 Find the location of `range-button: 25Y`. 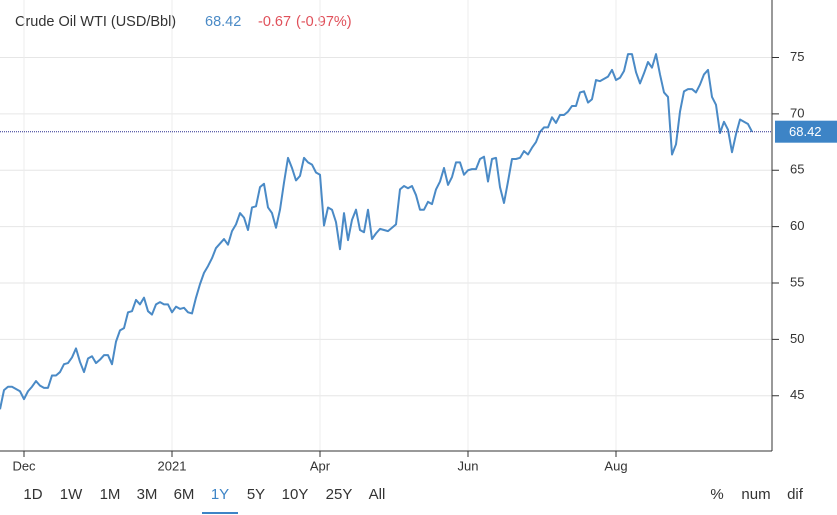

range-button: 25Y is located at coordinates (339, 494).